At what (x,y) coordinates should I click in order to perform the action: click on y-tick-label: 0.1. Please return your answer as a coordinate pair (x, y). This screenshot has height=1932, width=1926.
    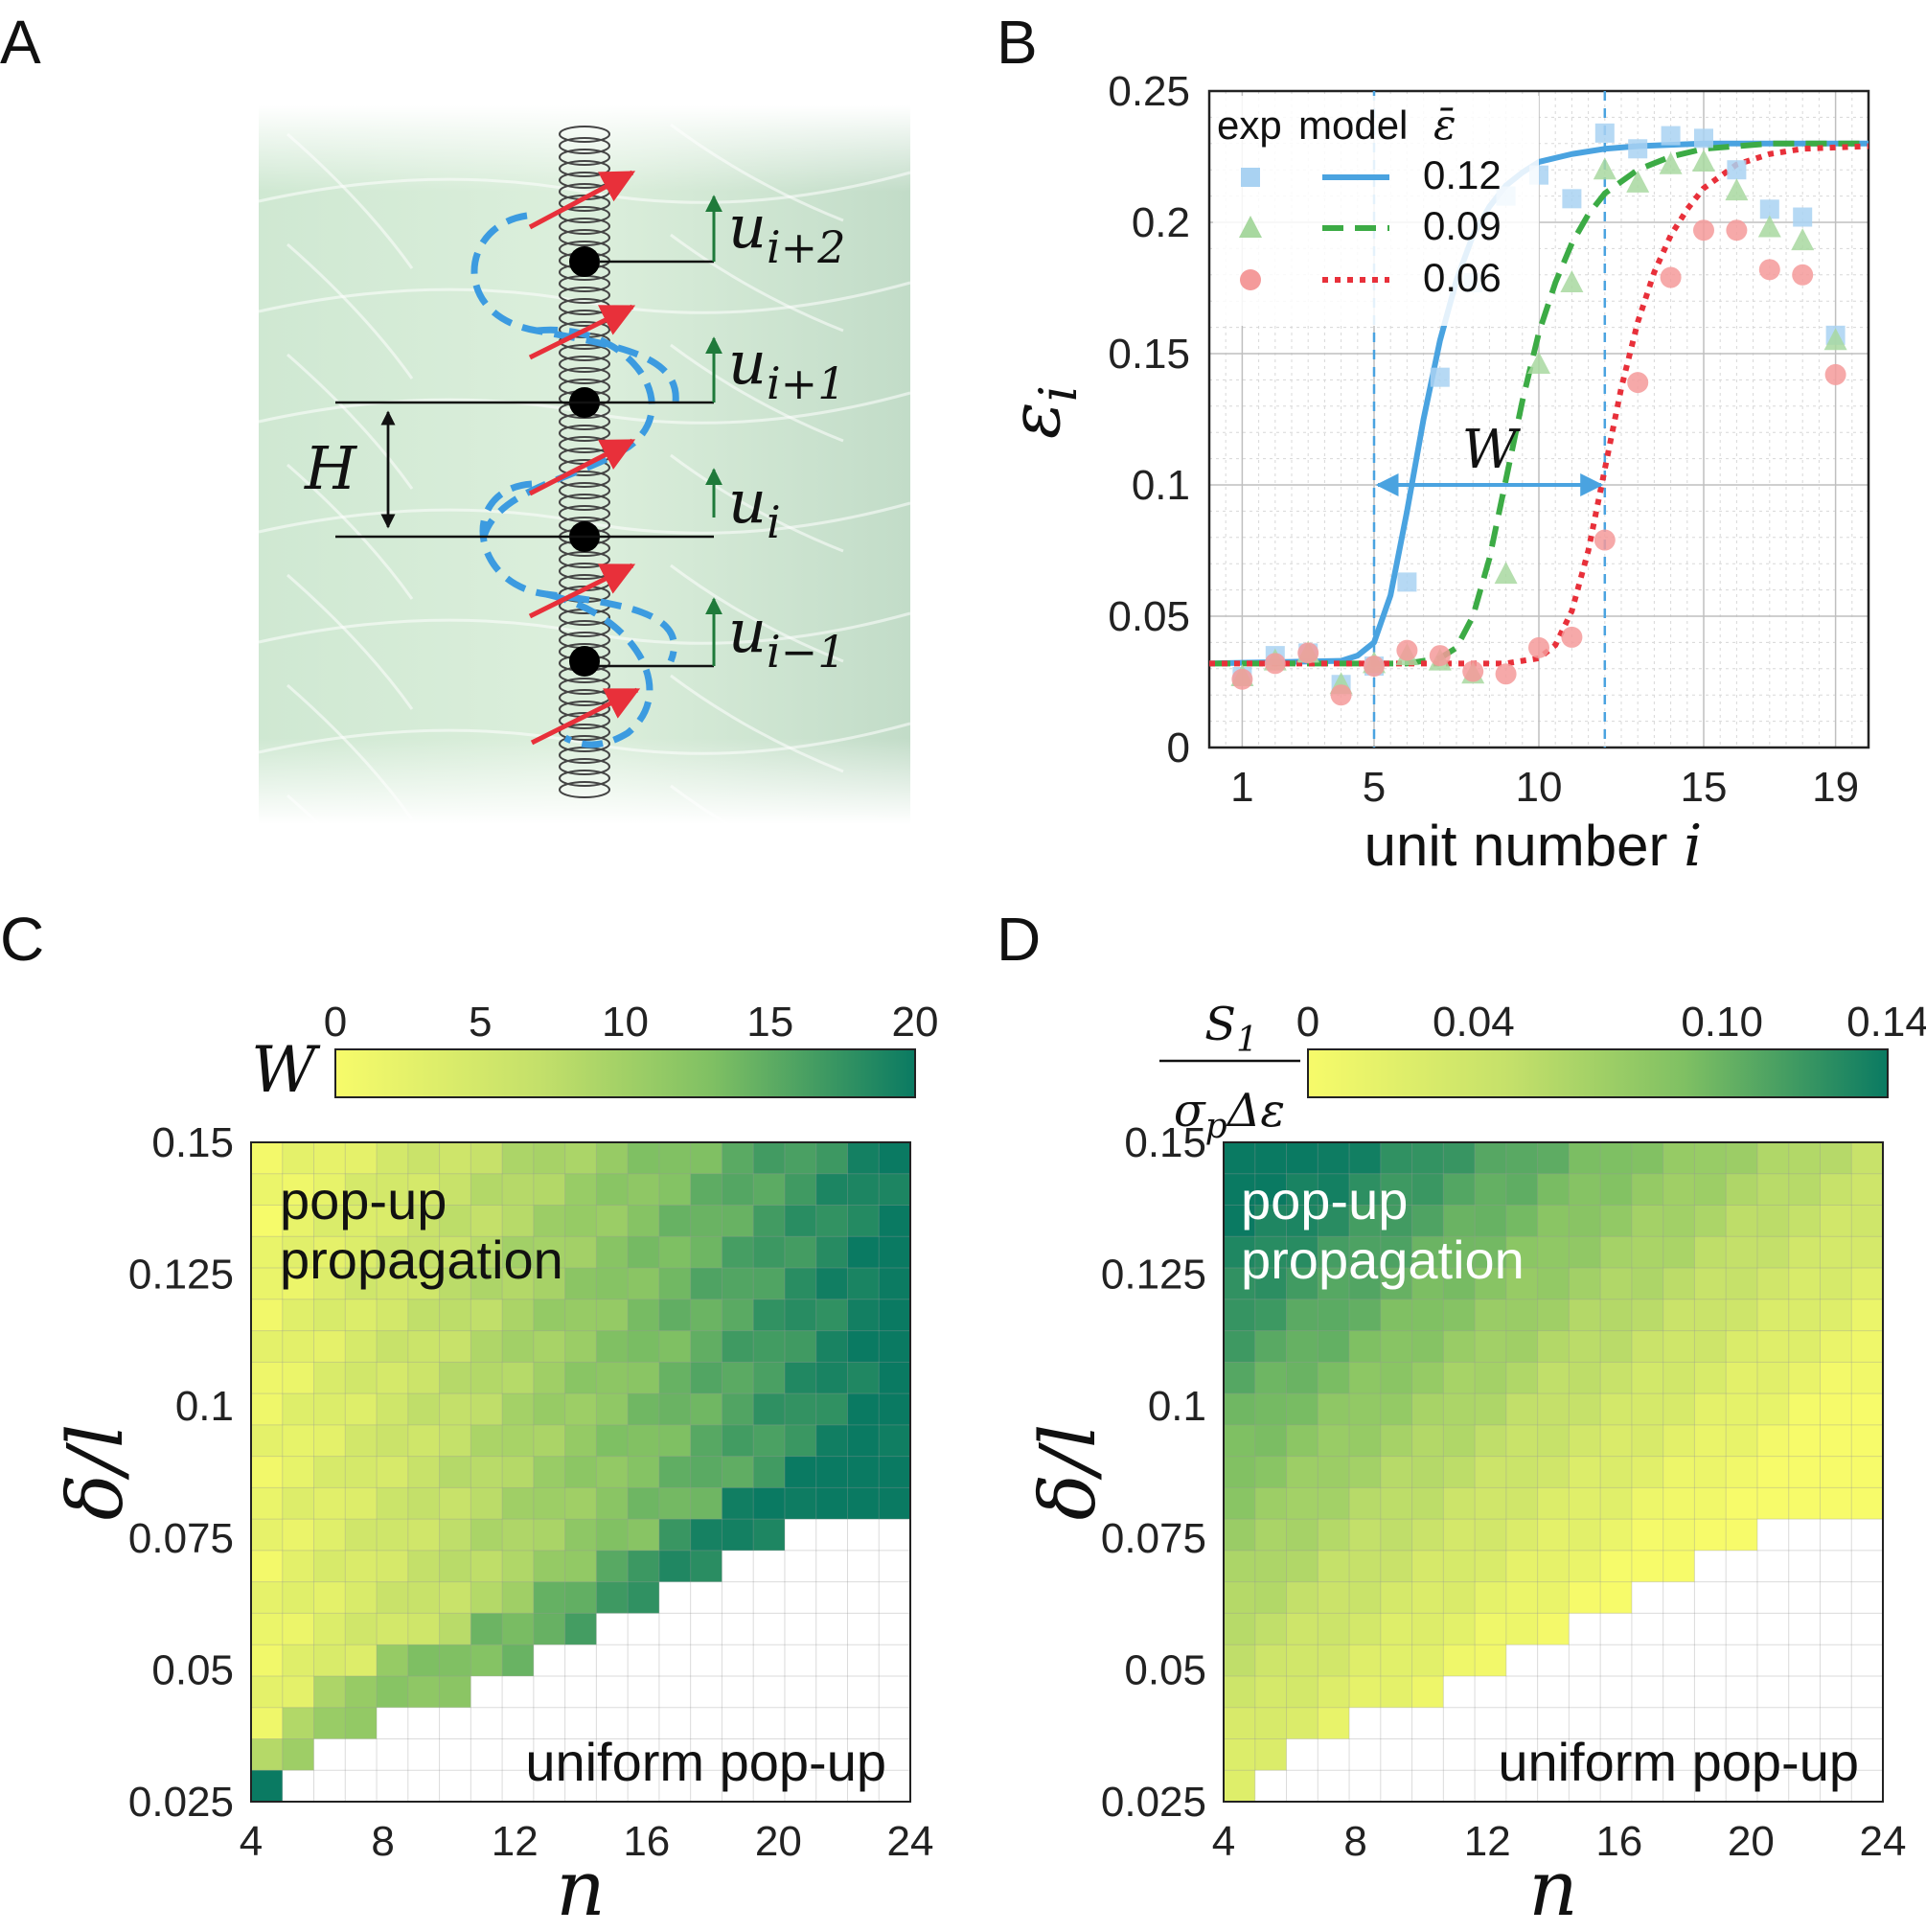
    Looking at the image, I should click on (204, 1406).